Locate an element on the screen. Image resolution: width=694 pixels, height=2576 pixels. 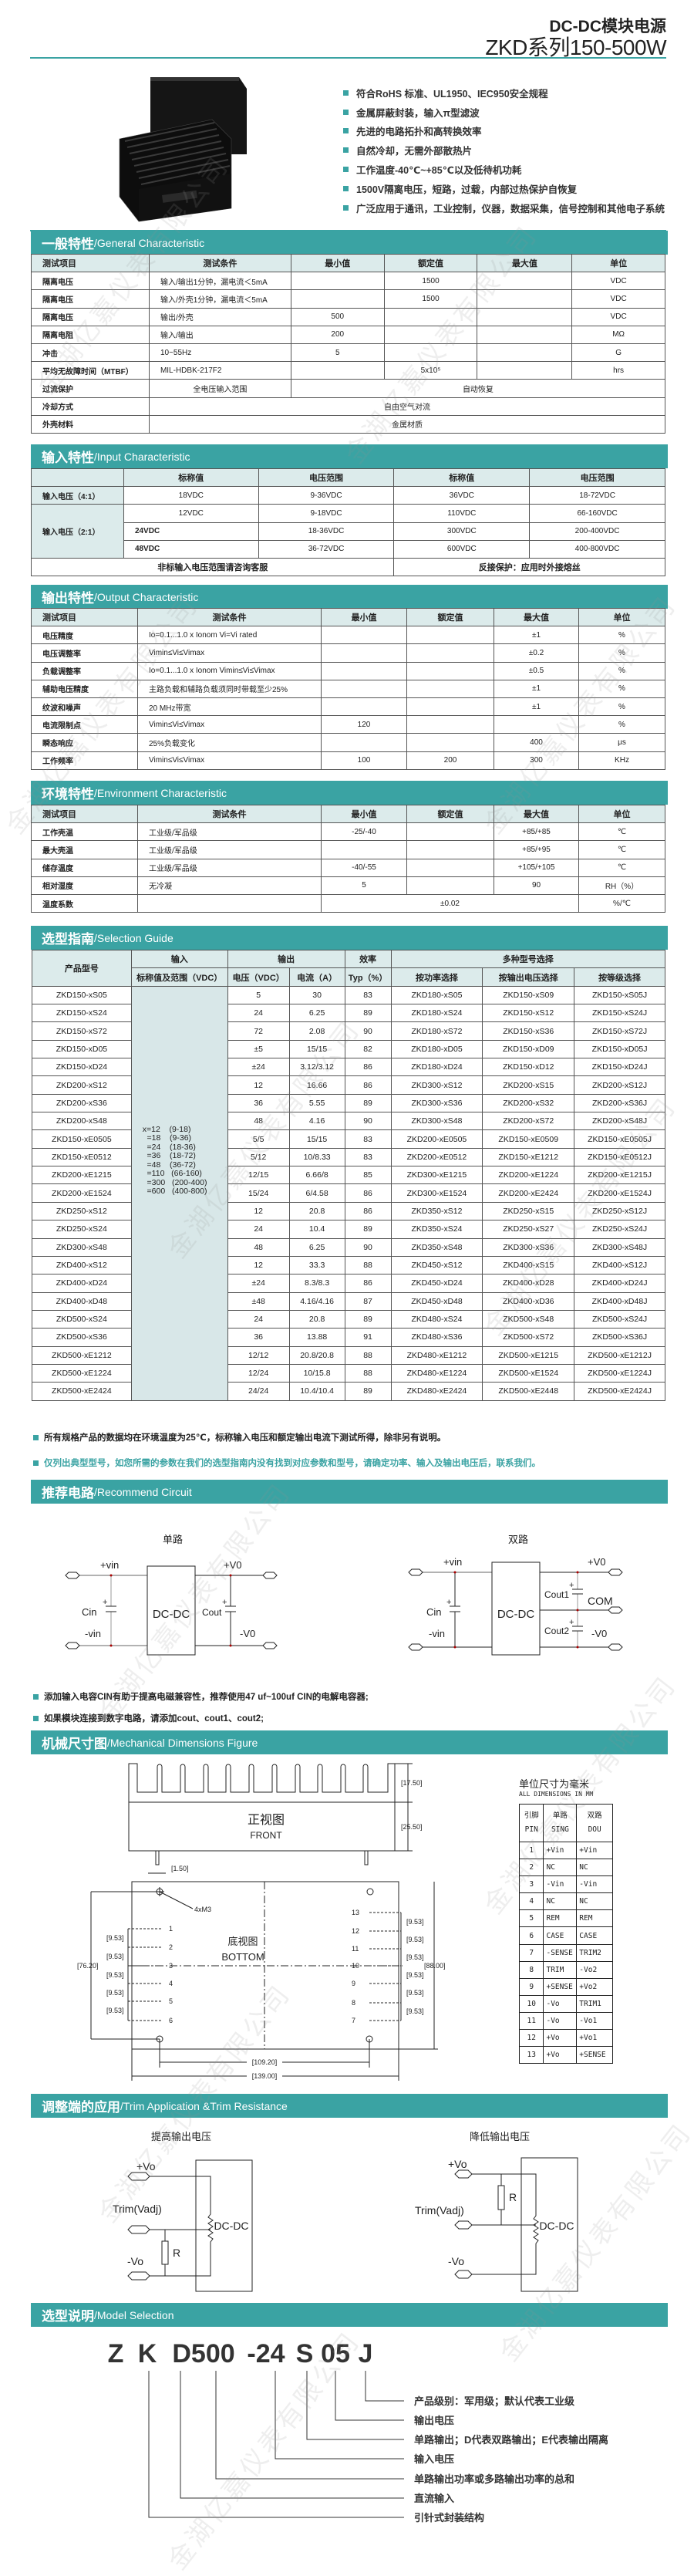
pin-number: 8 is located at coordinates (353, 2003).